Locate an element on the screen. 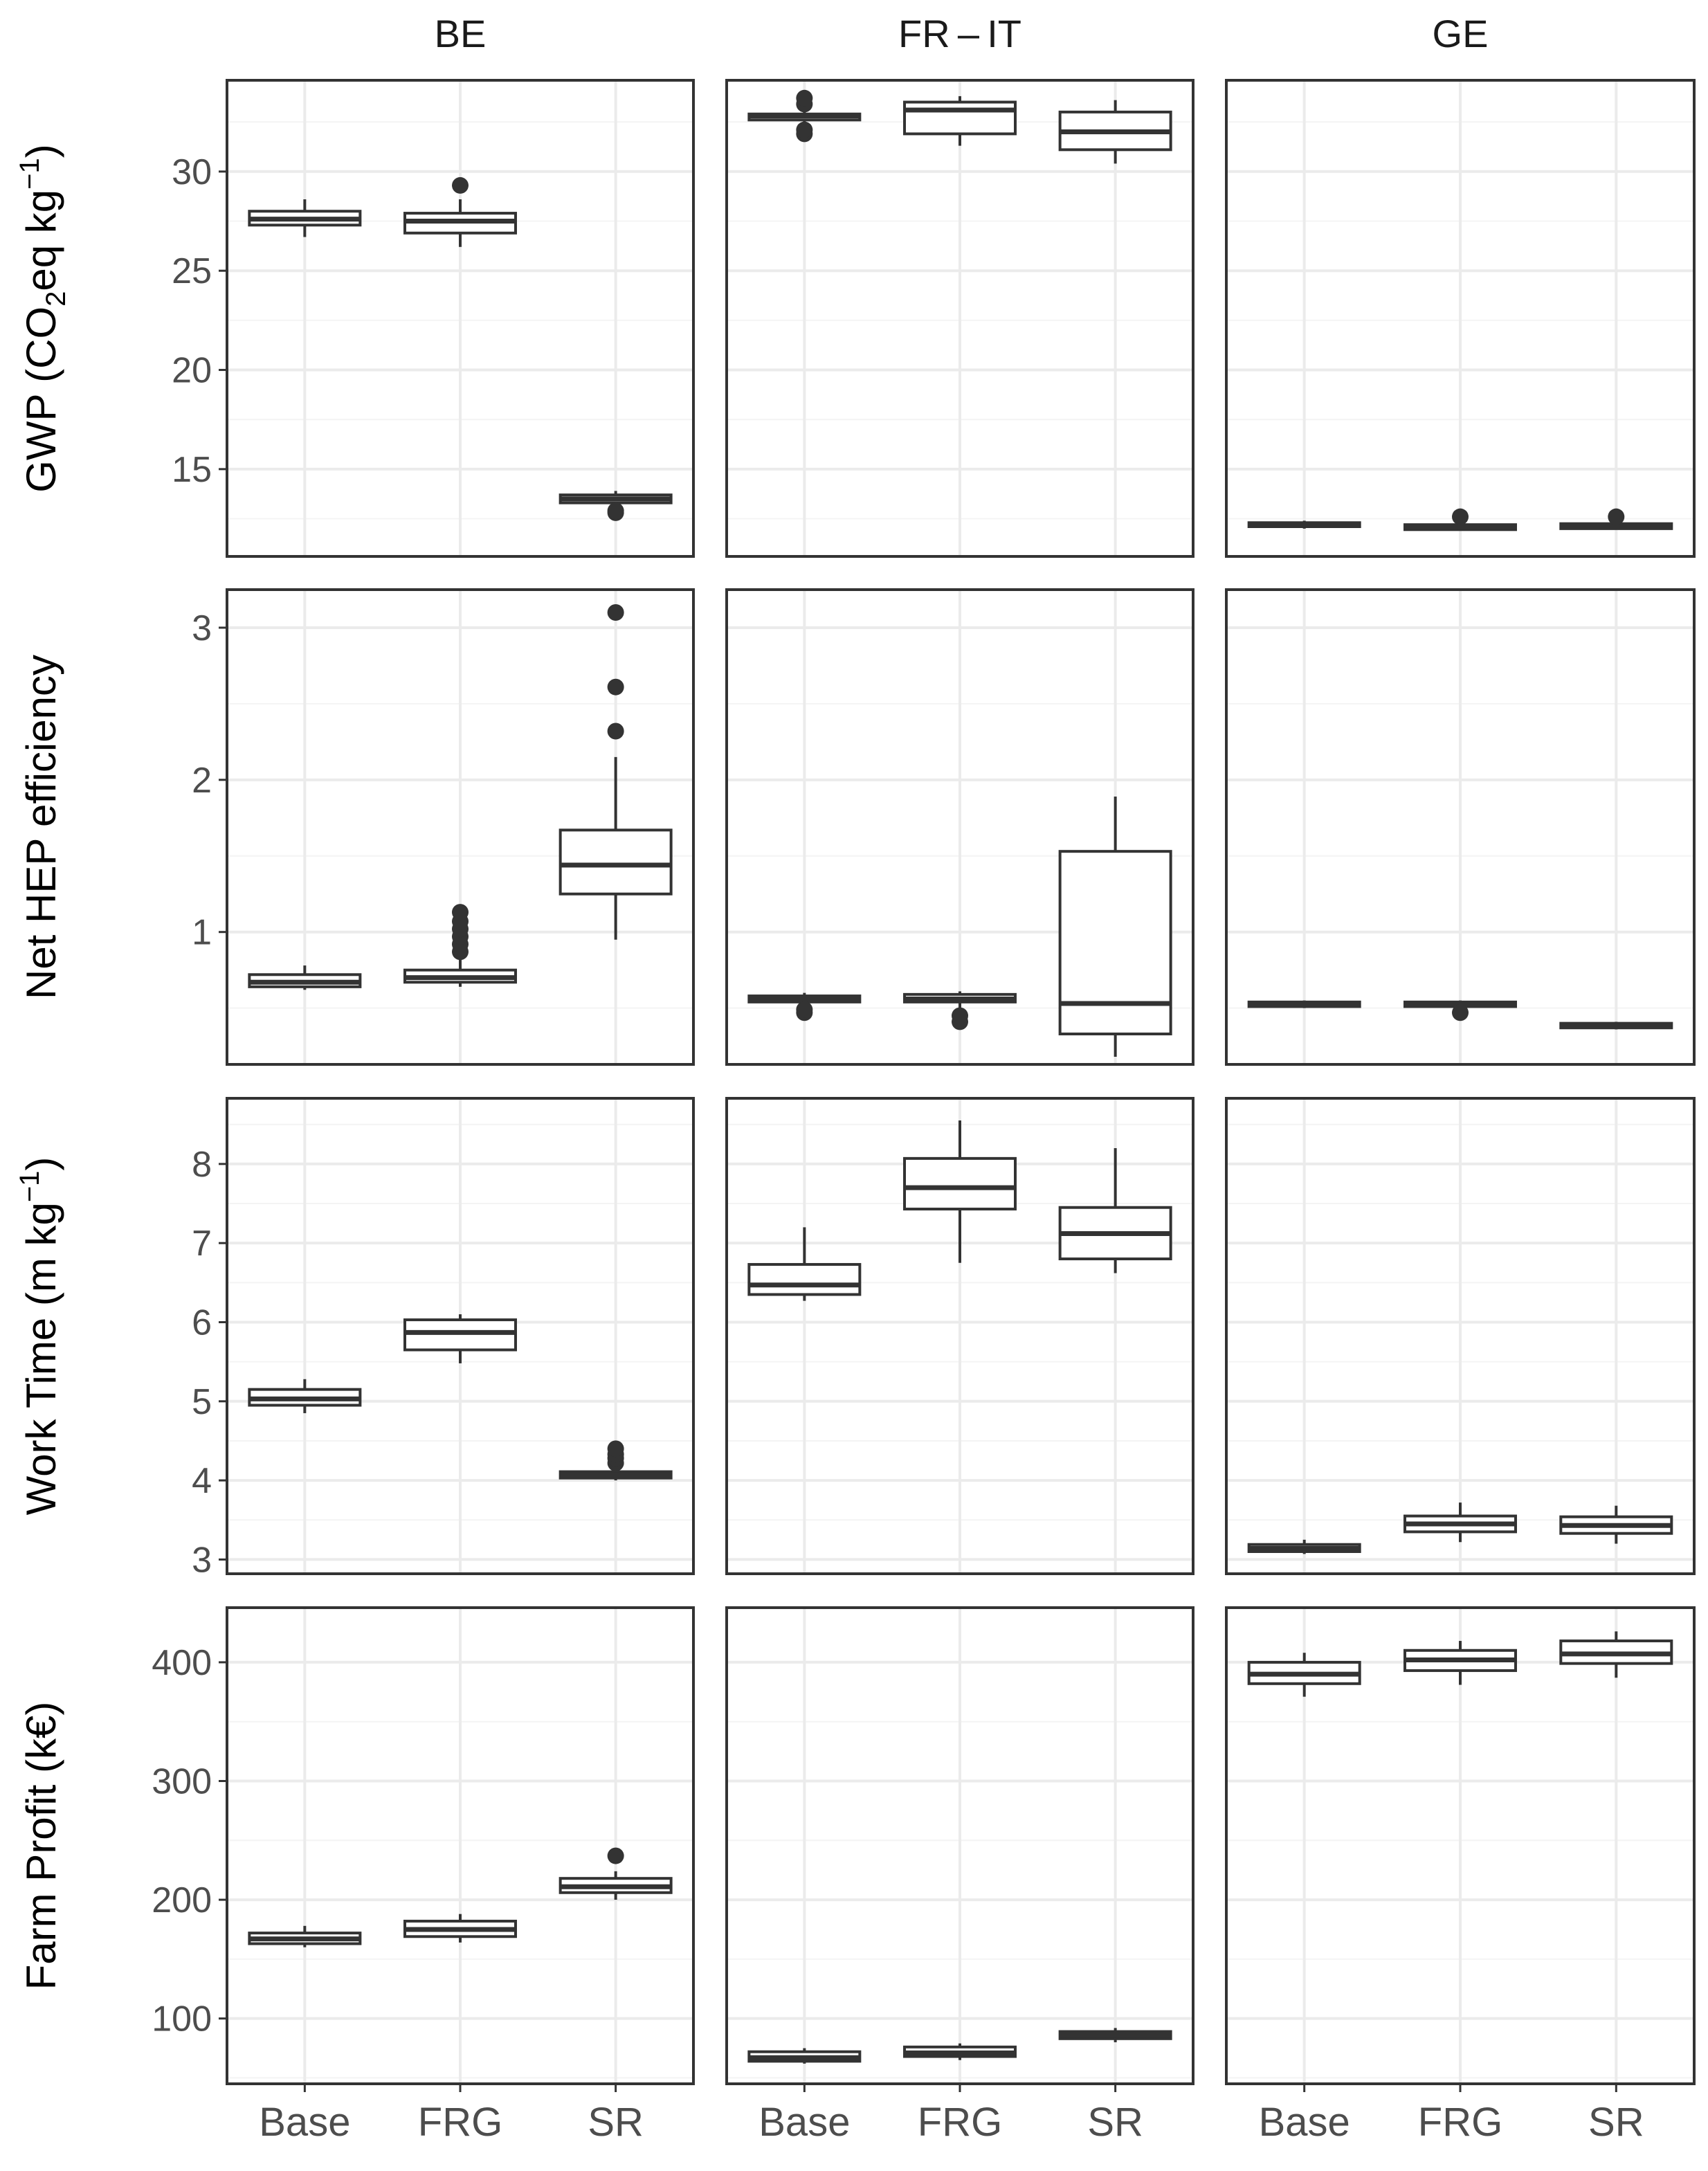 The width and height of the screenshot is (1708, 2171). y-tick-label: 100 is located at coordinates (182, 2019).